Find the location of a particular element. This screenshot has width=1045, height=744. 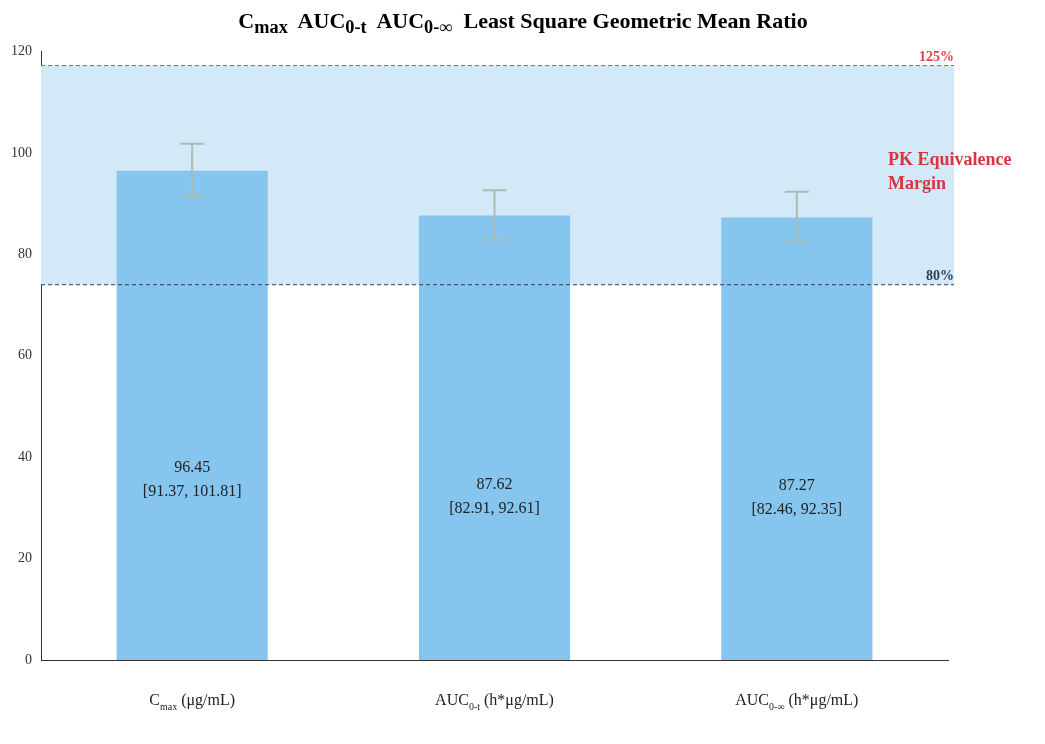

y-tick-label: 120 is located at coordinates (21, 51).